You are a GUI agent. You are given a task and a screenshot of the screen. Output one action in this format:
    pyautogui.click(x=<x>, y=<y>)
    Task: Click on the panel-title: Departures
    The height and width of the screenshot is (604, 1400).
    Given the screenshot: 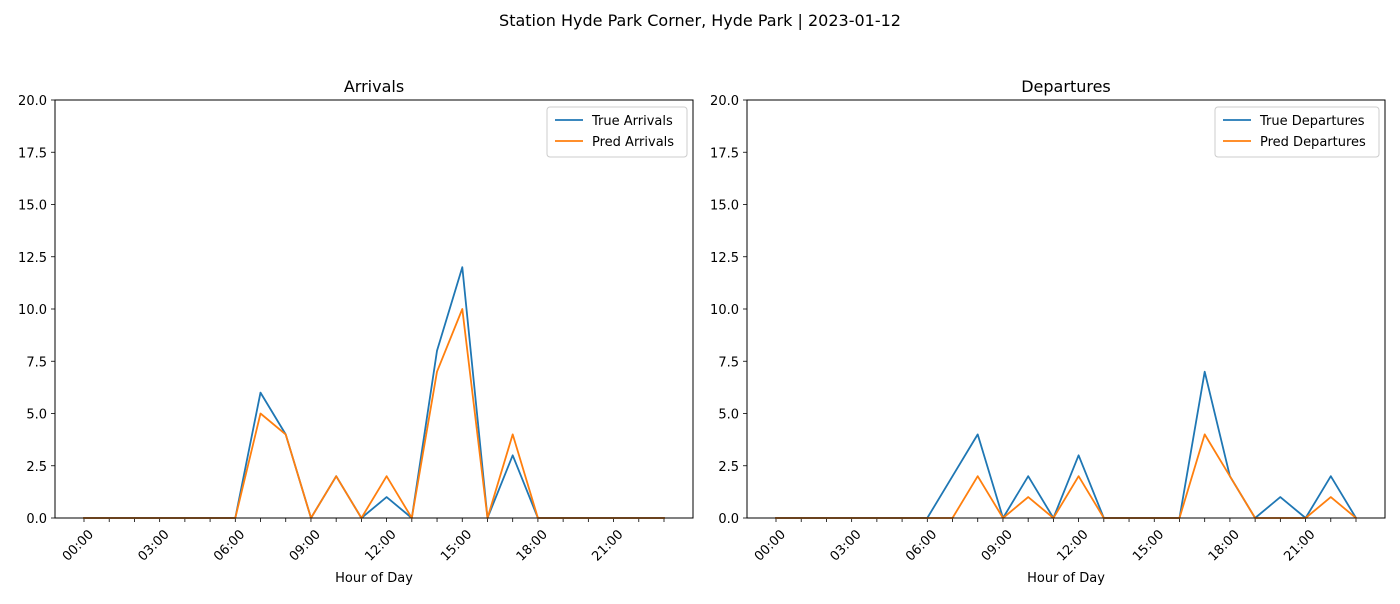 What is the action you would take?
    pyautogui.click(x=1066, y=86)
    